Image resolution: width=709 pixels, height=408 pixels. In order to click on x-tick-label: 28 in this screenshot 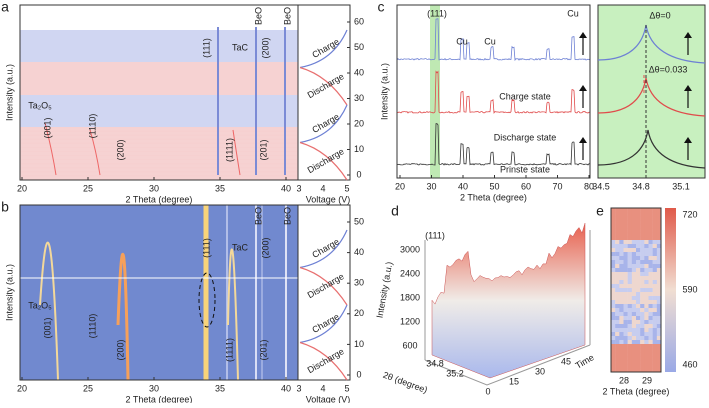, I will do `click(624, 380)`.